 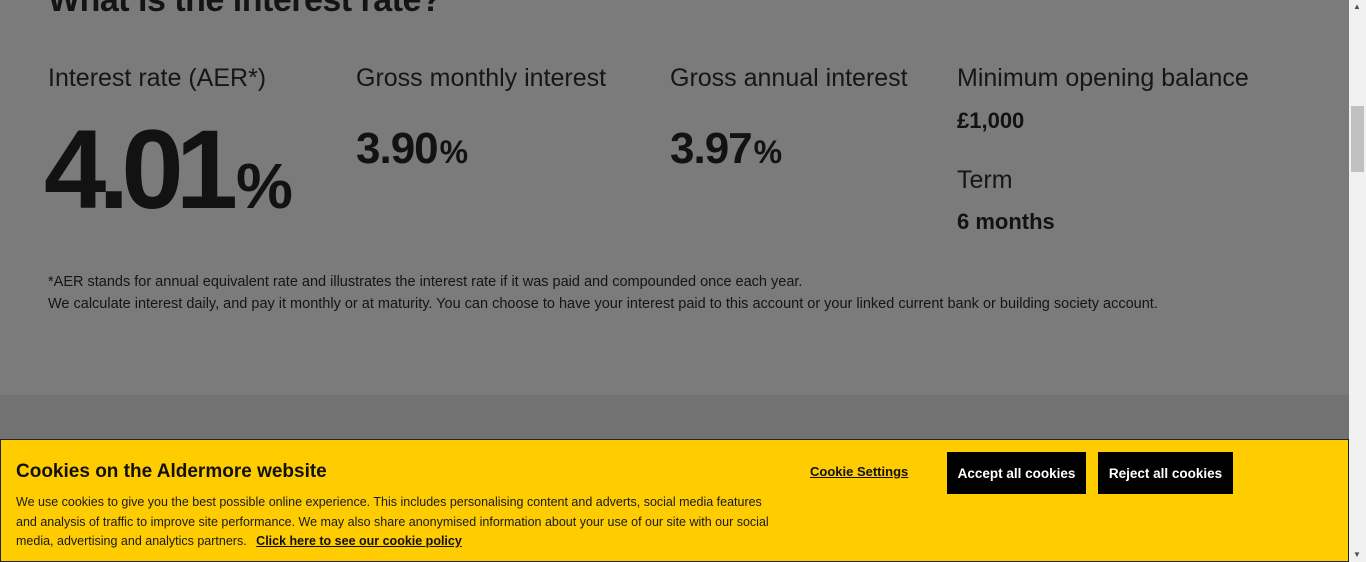 What do you see at coordinates (768, 152) in the screenshot?
I see `gross-annual-percent-sign: %` at bounding box center [768, 152].